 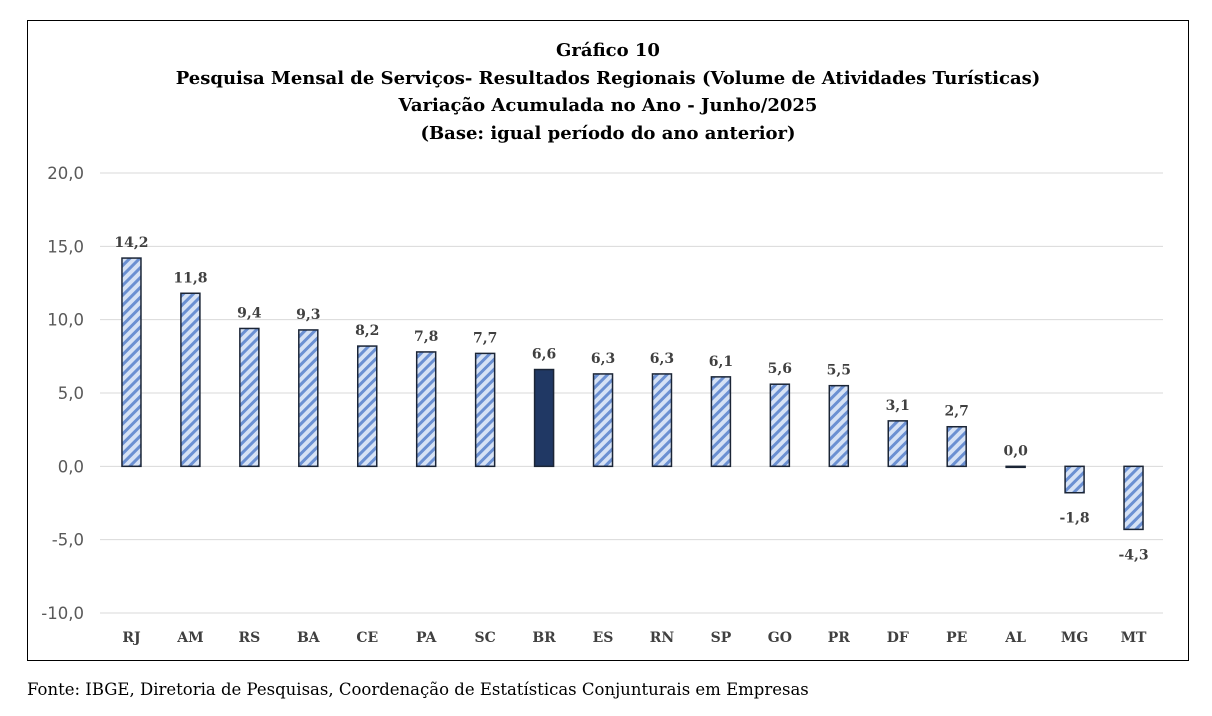 What do you see at coordinates (367, 406) in the screenshot?
I see `bar-ce` at bounding box center [367, 406].